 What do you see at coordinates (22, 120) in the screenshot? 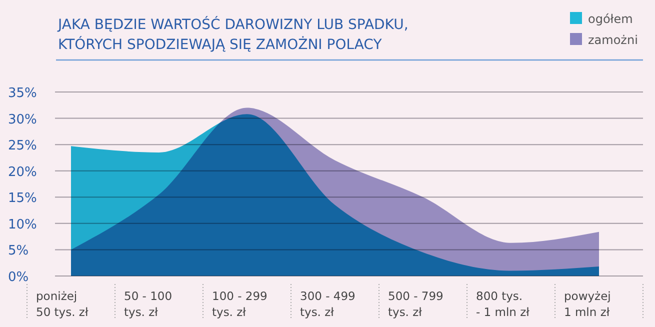
I see `y-tick-label: 30%` at bounding box center [22, 120].